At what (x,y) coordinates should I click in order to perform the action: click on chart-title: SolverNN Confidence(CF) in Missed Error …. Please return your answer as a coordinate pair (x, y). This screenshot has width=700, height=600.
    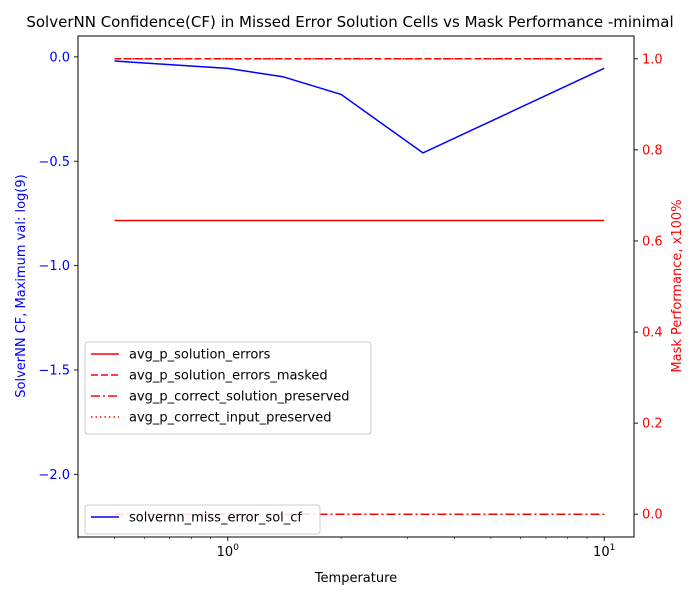
    Looking at the image, I should click on (349, 22).